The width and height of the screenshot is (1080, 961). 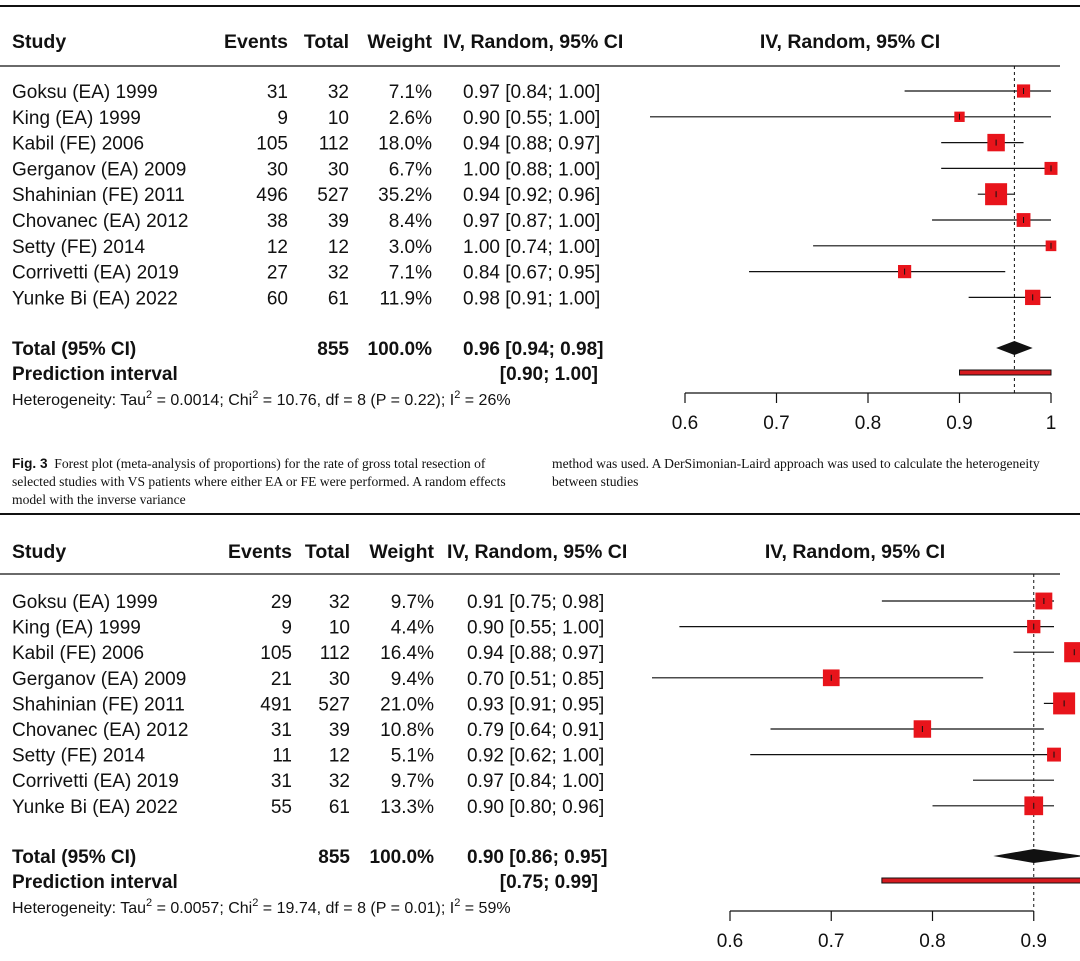 What do you see at coordinates (405, 195) in the screenshot?
I see `study-weight: 35.2%` at bounding box center [405, 195].